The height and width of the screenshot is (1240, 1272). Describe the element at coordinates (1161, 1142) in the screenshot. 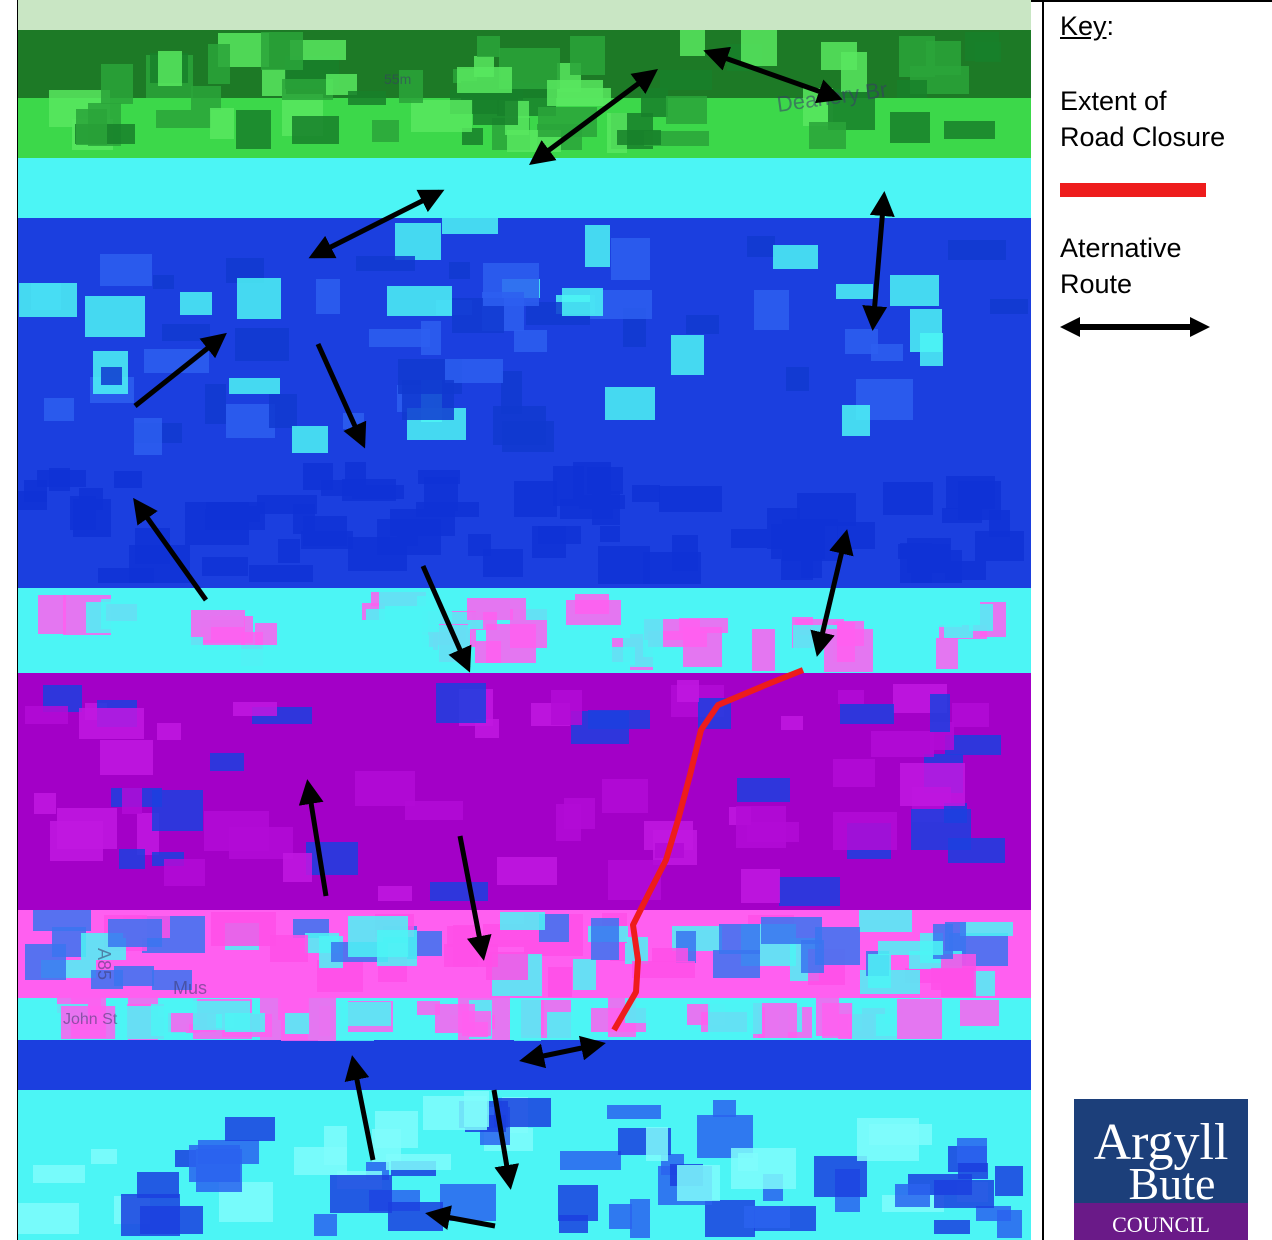

I see `logo-line1: Argyll` at that location.